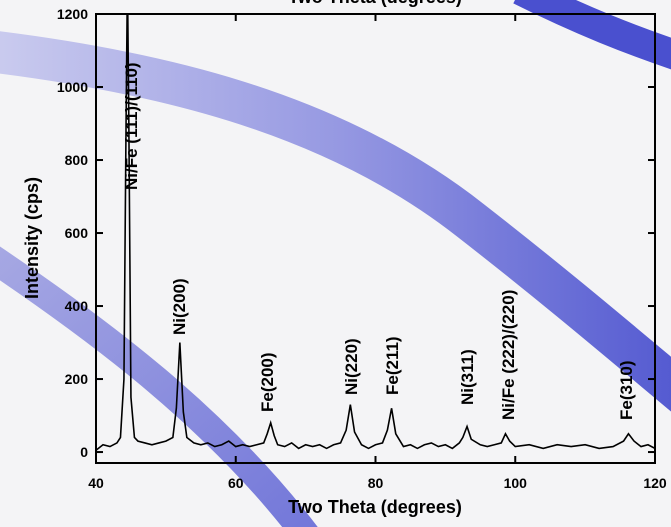  I want to click on peak-label: Fe(200), so click(267, 382).